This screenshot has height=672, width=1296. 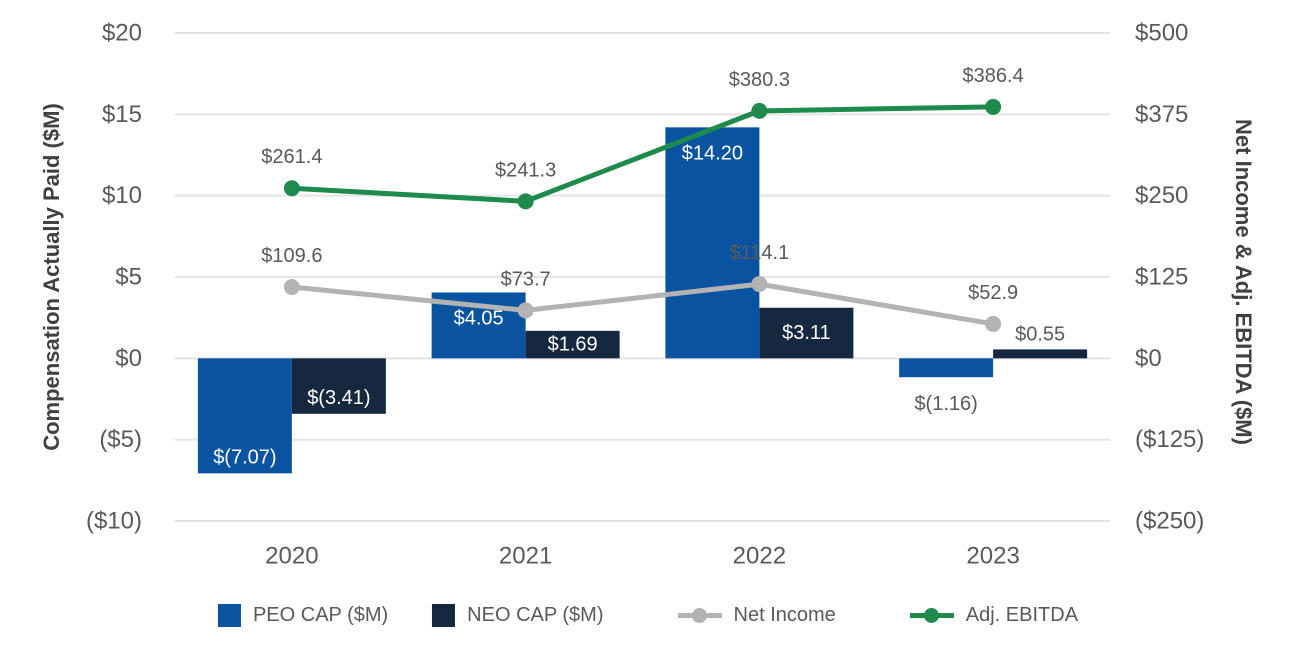 What do you see at coordinates (291, 287) in the screenshot?
I see `marker-net-income-2020` at bounding box center [291, 287].